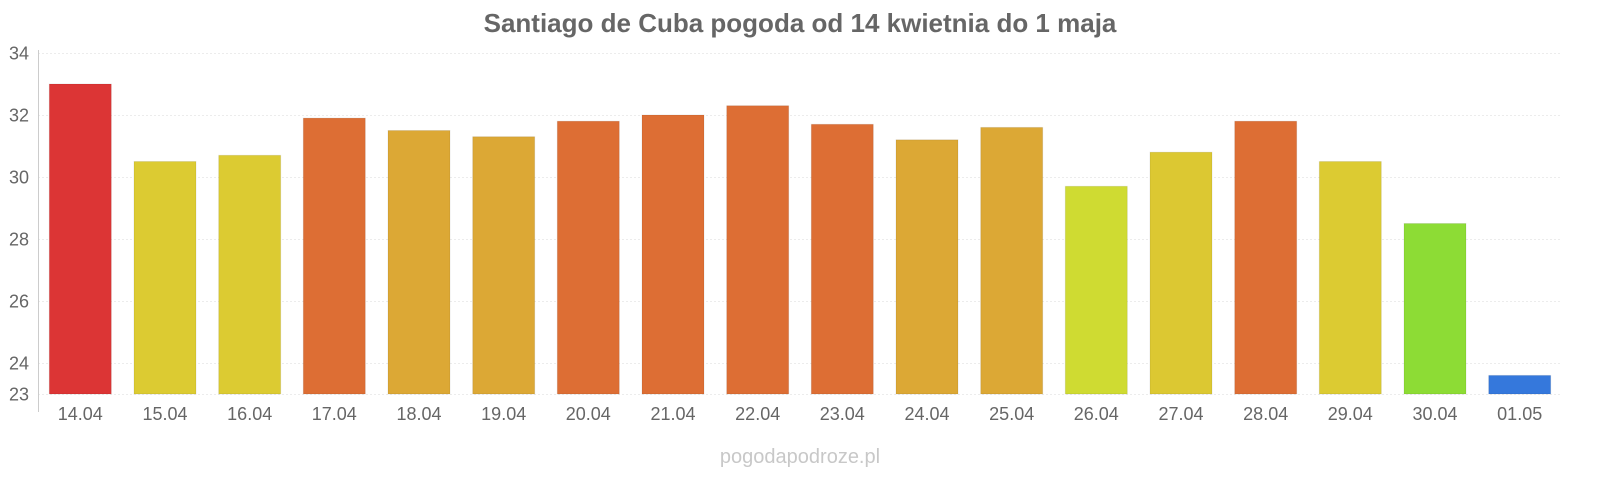 This screenshot has width=1600, height=480. Describe the element at coordinates (249, 414) in the screenshot. I see `x-tick-label: 16.04` at that location.